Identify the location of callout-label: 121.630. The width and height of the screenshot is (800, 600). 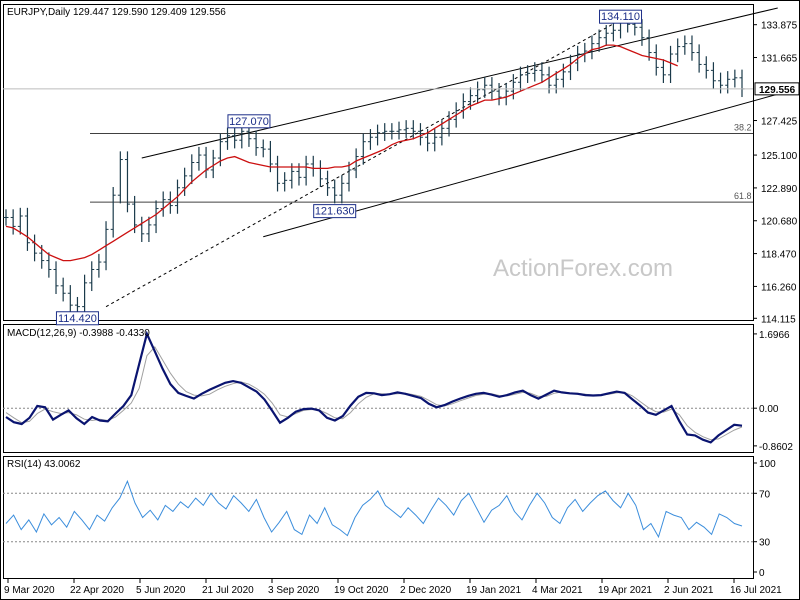
(335, 212).